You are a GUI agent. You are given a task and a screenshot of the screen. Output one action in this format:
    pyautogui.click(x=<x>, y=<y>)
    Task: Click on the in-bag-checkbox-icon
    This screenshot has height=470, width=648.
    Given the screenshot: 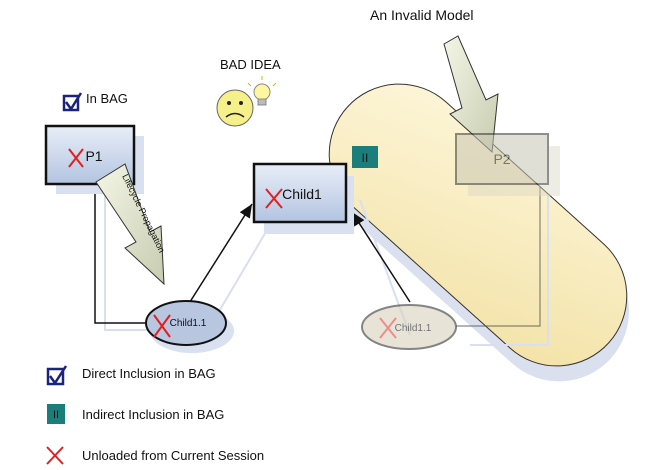 What is the action you would take?
    pyautogui.click(x=72, y=102)
    